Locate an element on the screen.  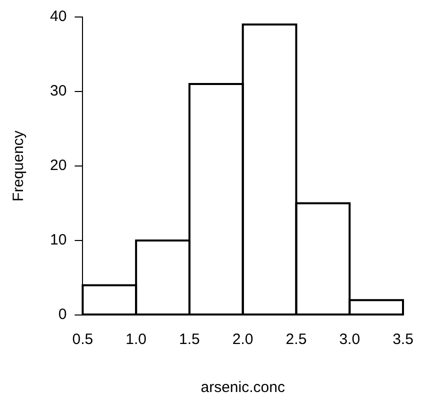
y-axis-title: Frequency is located at coordinates (19, 166).